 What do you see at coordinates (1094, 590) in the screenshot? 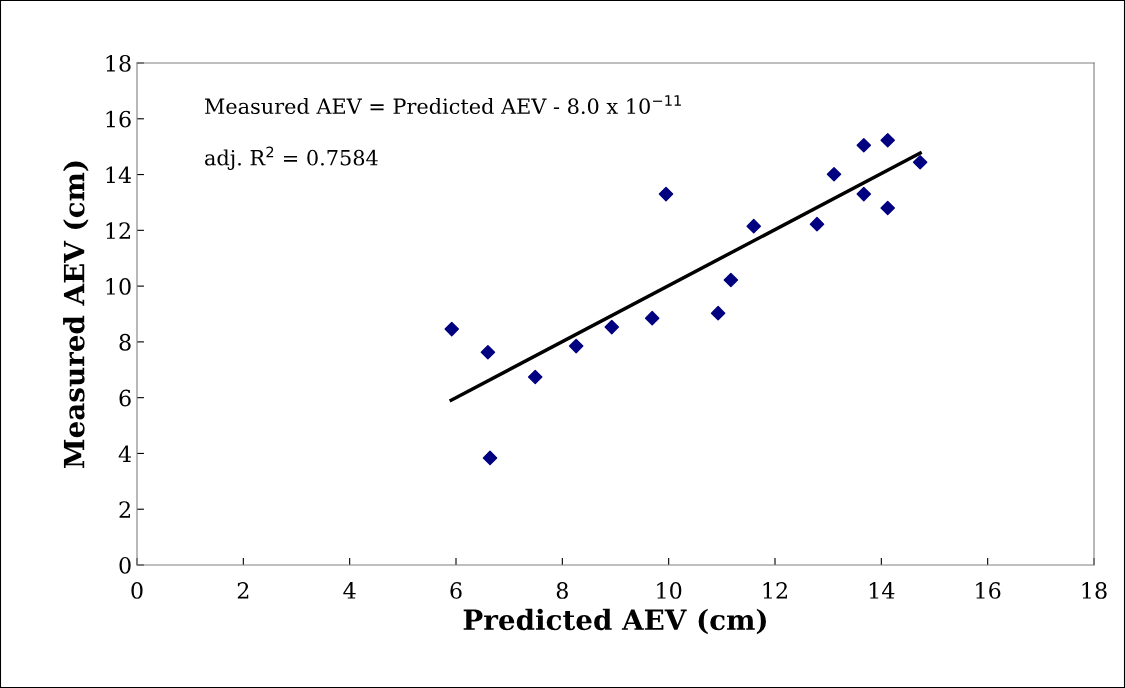
I see `x-tick-label: 18` at bounding box center [1094, 590].